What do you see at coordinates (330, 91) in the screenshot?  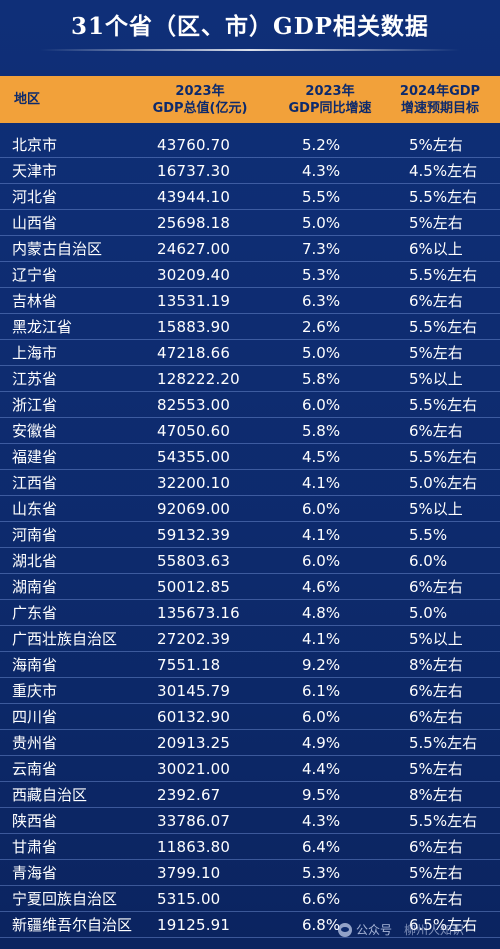 I see `header-growth-line1: 2023年` at bounding box center [330, 91].